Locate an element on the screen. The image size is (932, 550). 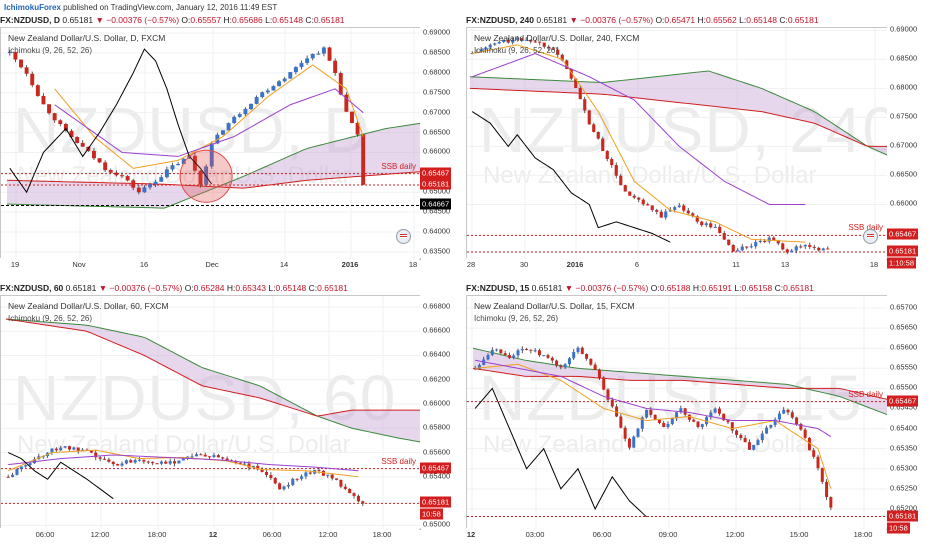
y-tick-label: 0.66000 is located at coordinates (437, 151).